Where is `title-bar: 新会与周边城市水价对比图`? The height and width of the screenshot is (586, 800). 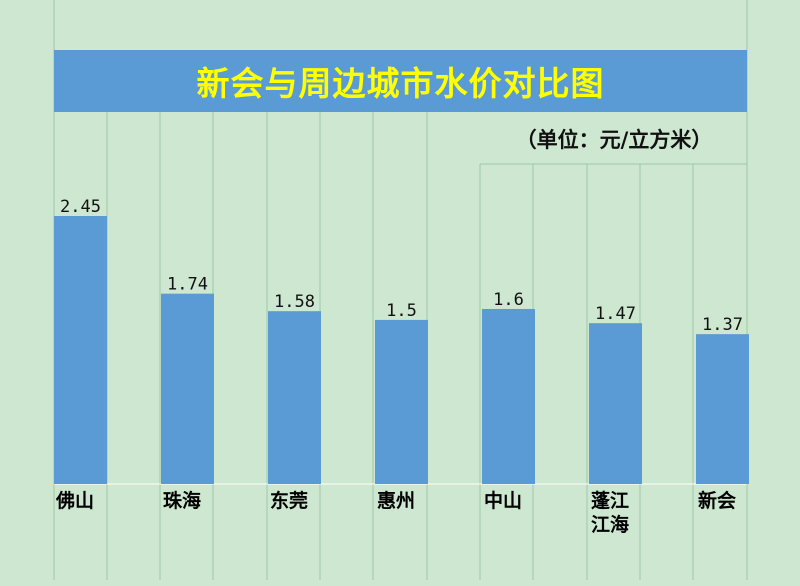
title-bar: 新会与周边城市水价对比图 is located at coordinates (400, 81).